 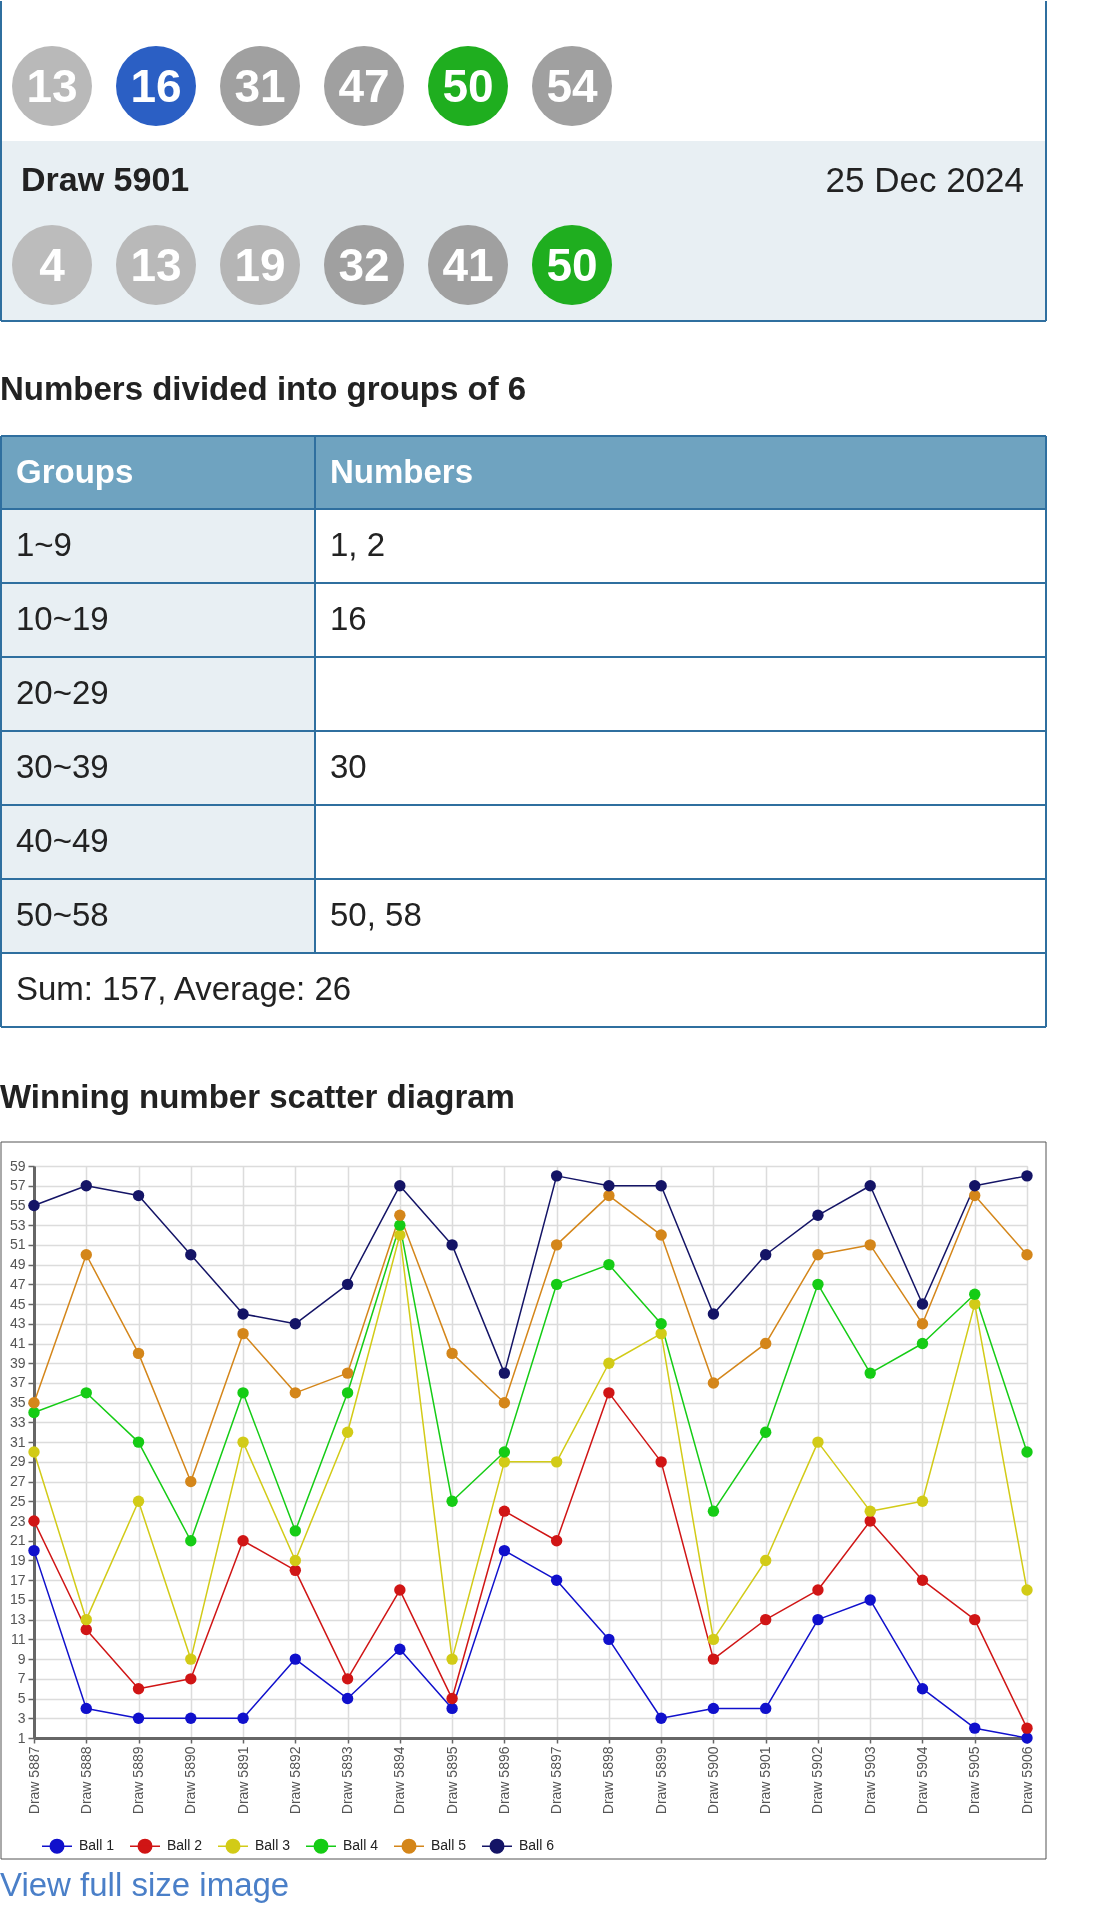 What do you see at coordinates (184, 988) in the screenshot?
I see `text: Sum: 157, Average: 26` at bounding box center [184, 988].